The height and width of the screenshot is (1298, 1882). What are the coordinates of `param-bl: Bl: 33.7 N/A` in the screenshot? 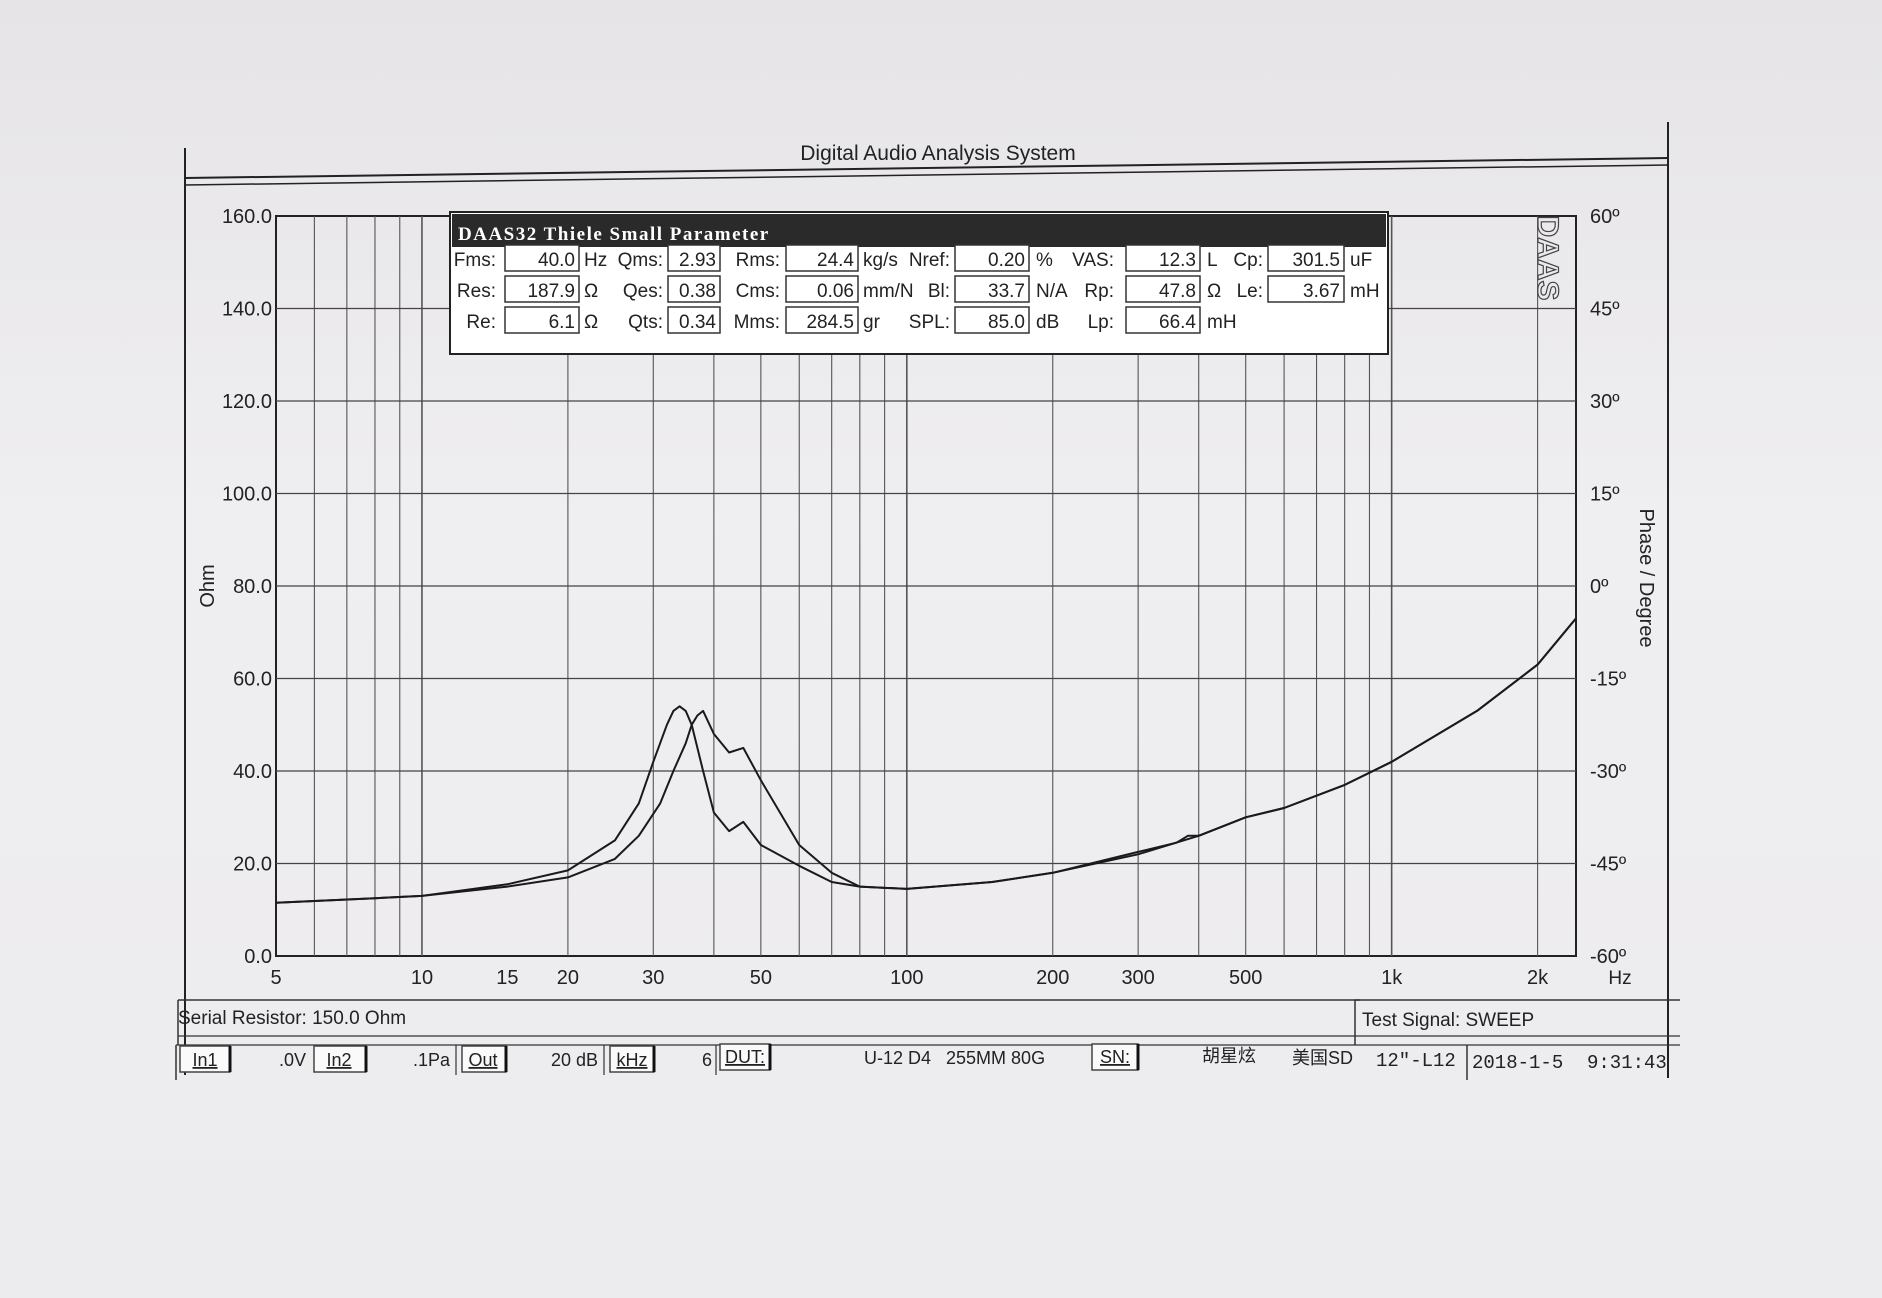 It's located at (998, 289).